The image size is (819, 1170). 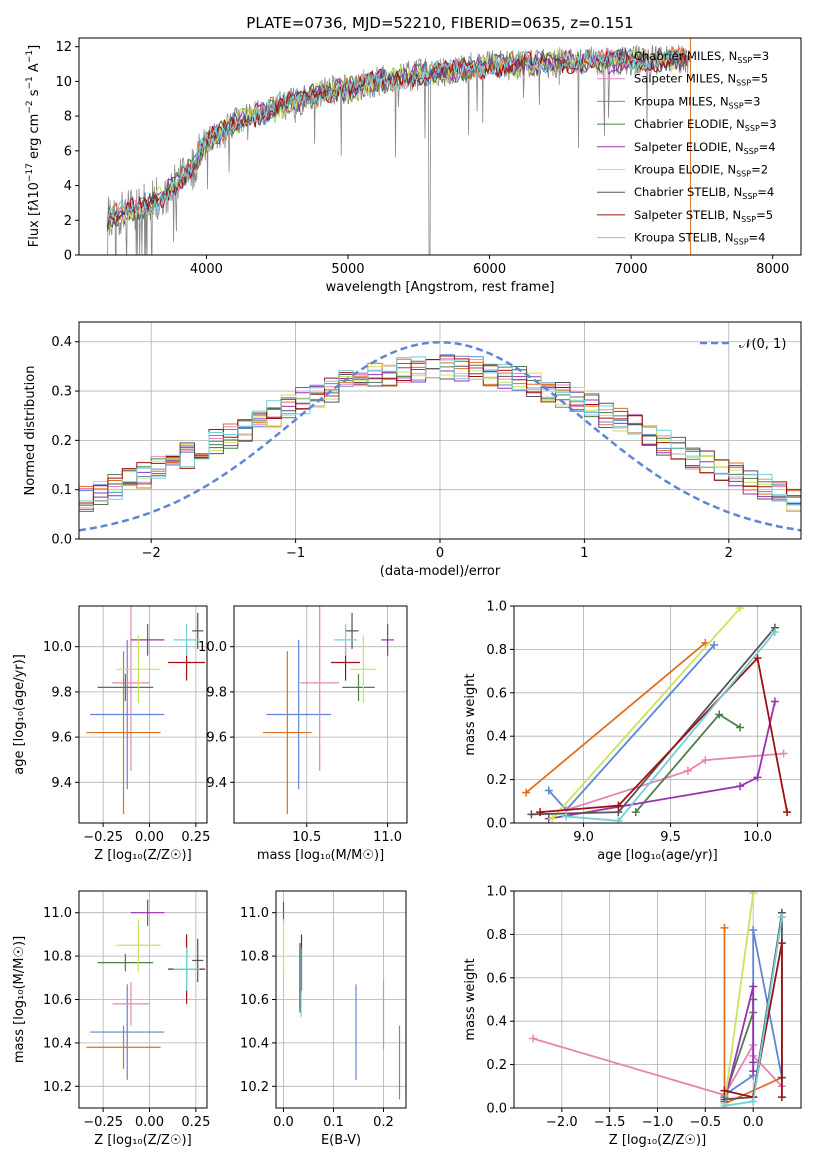 I want to click on model-spectrum-kroupa_stelib, so click(x=397, y=136).